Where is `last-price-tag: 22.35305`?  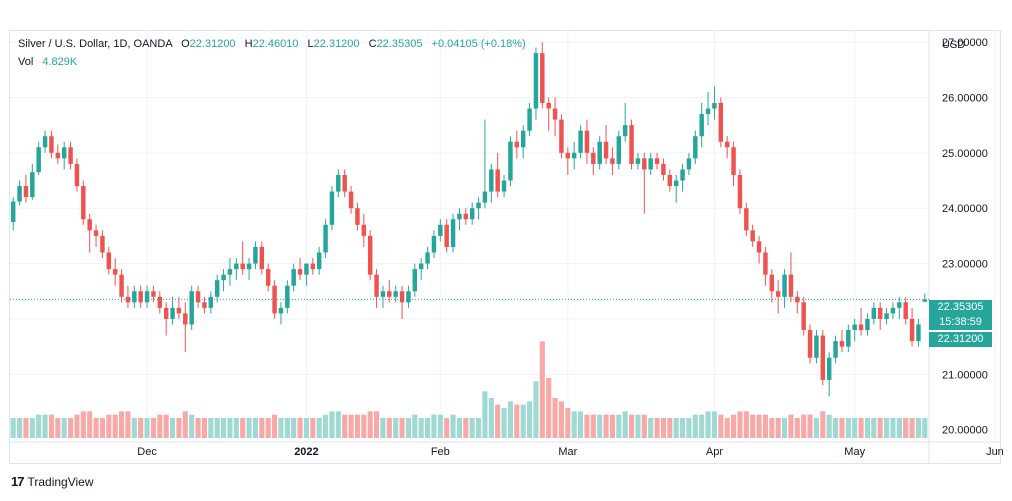 last-price-tag: 22.35305 is located at coordinates (960, 307).